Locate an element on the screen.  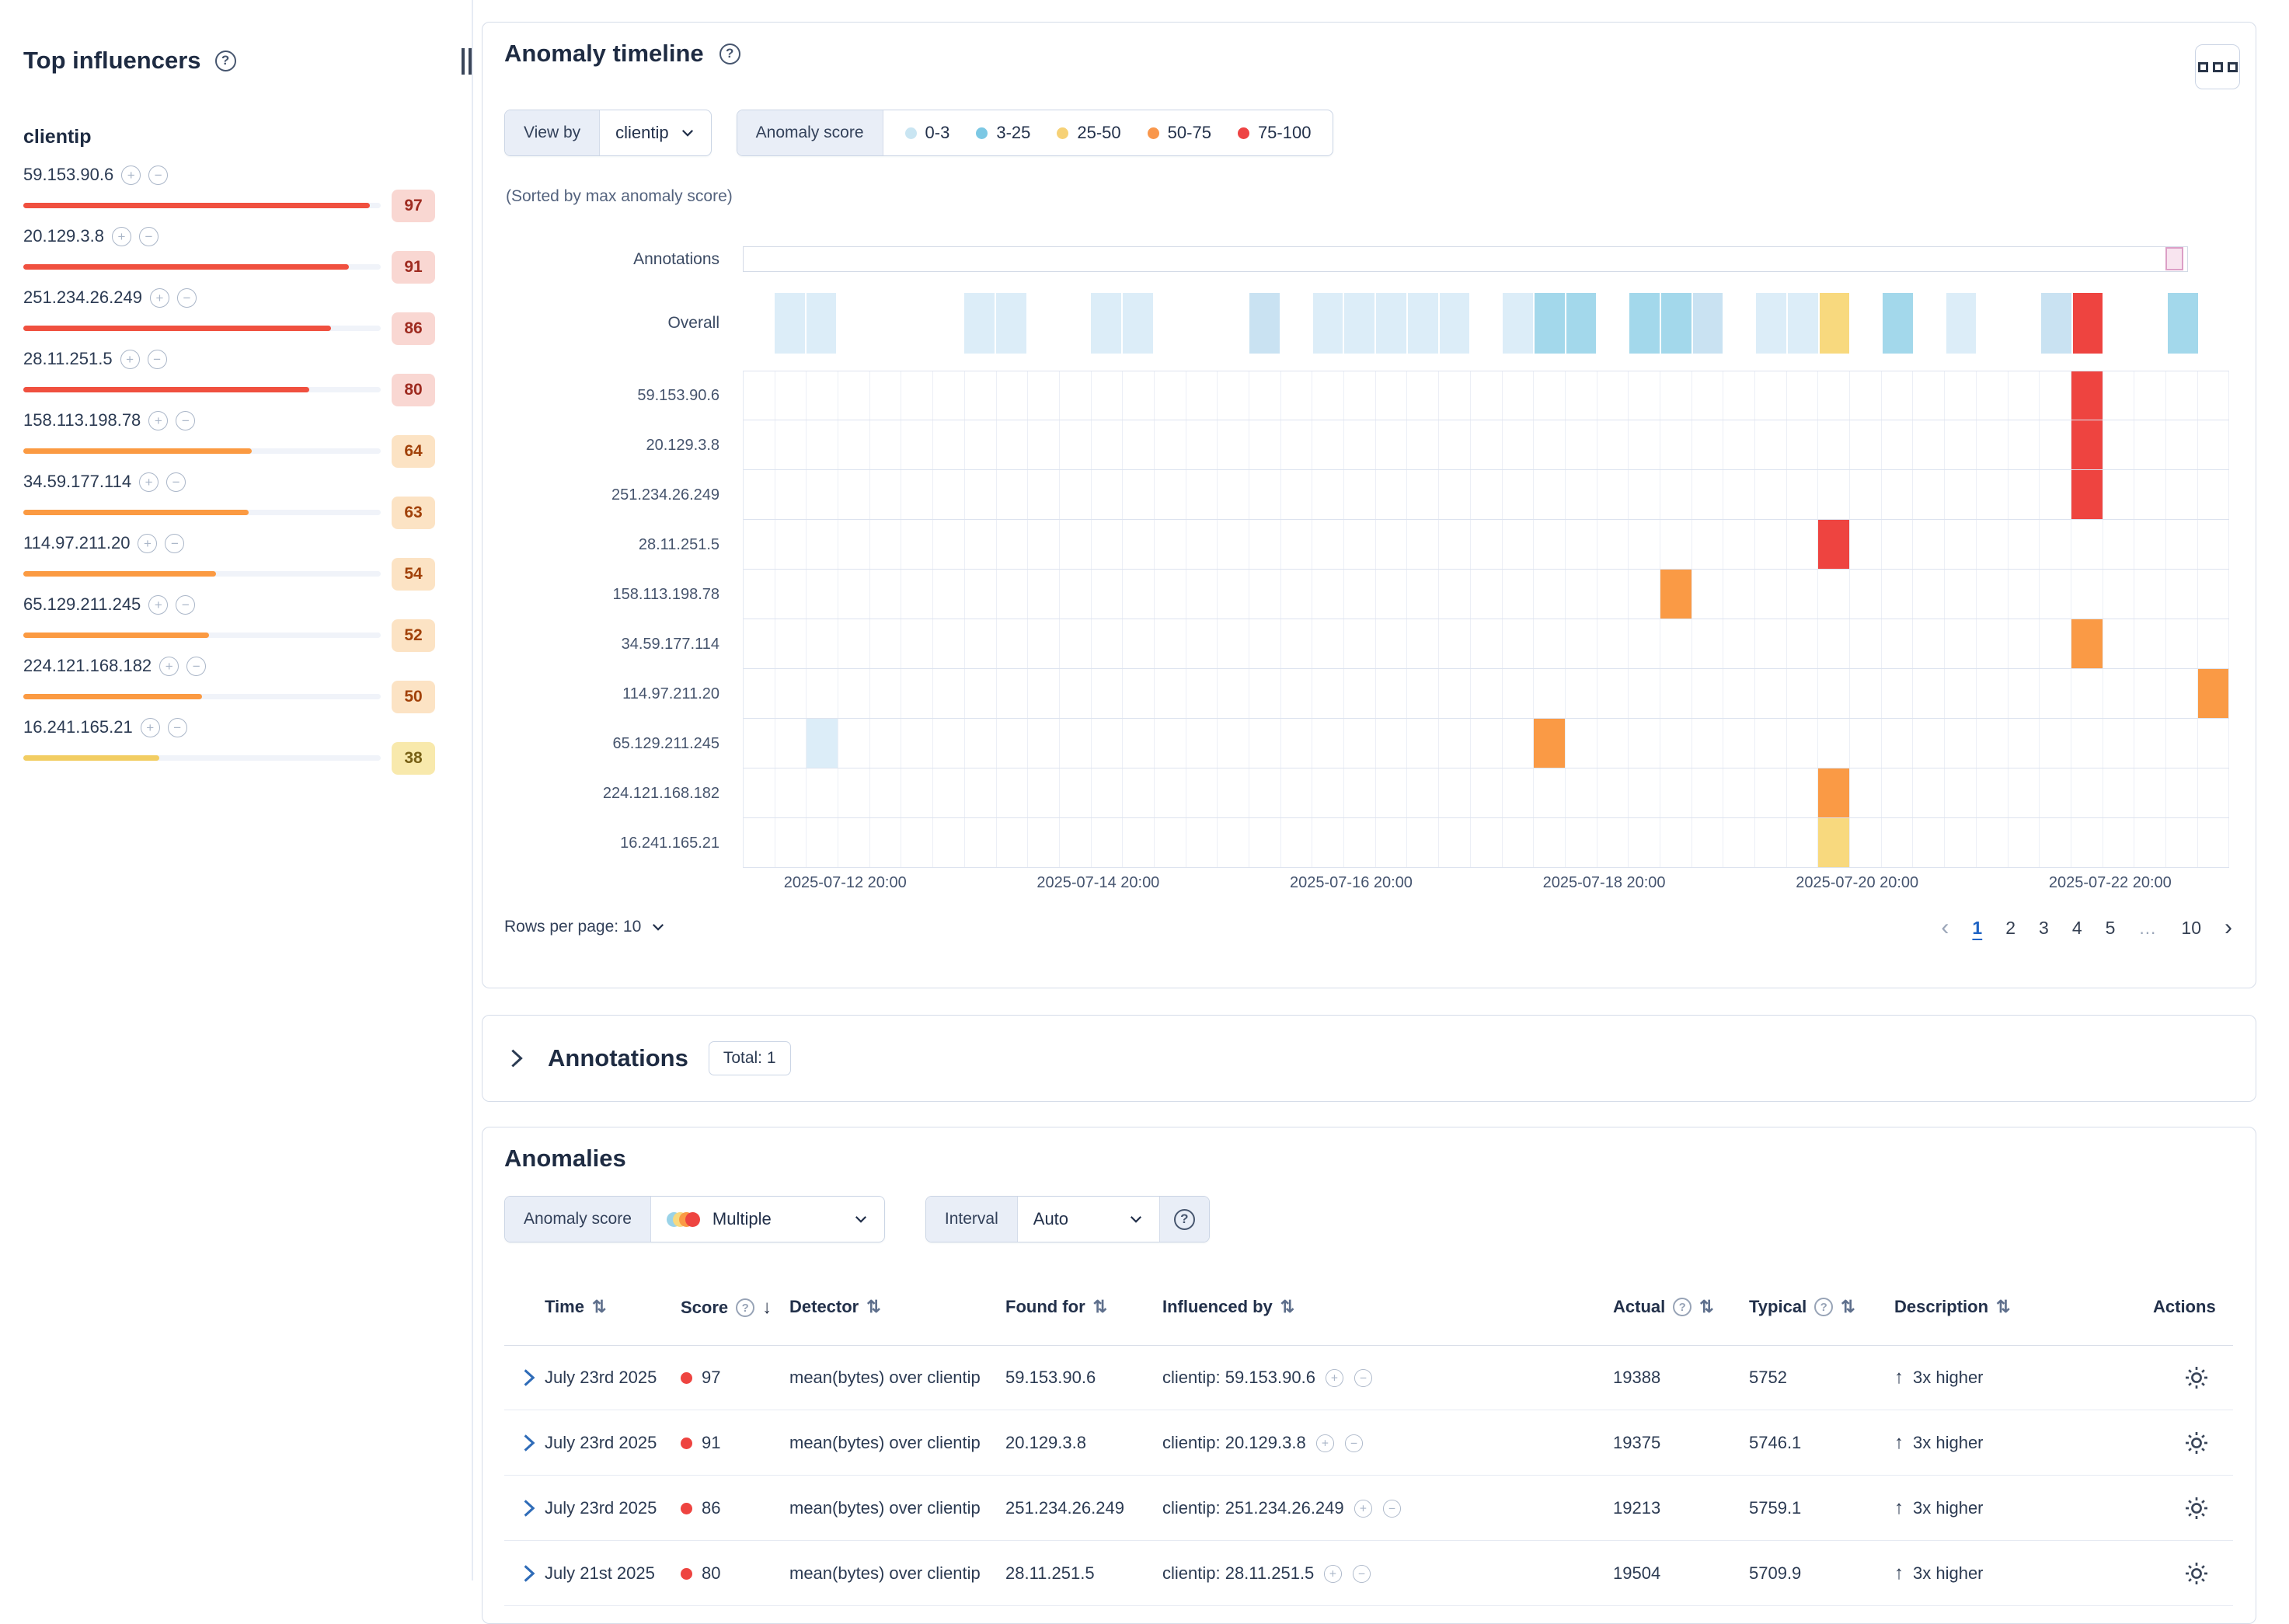
page-button: 3 is located at coordinates (2044, 927).